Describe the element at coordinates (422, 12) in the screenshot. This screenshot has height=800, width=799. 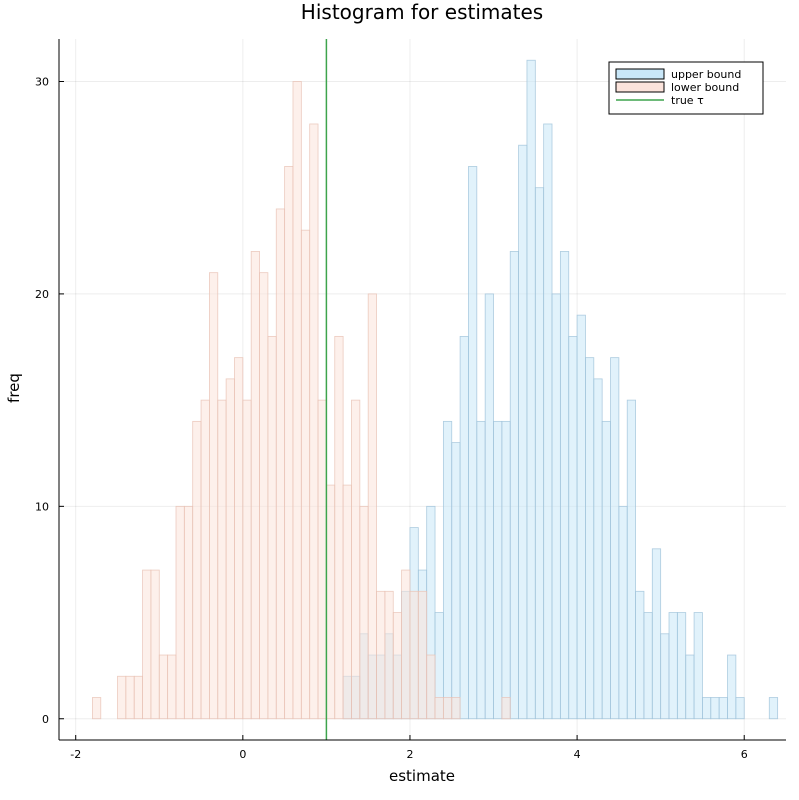
I see `chart-title: Histogram for estimates` at that location.